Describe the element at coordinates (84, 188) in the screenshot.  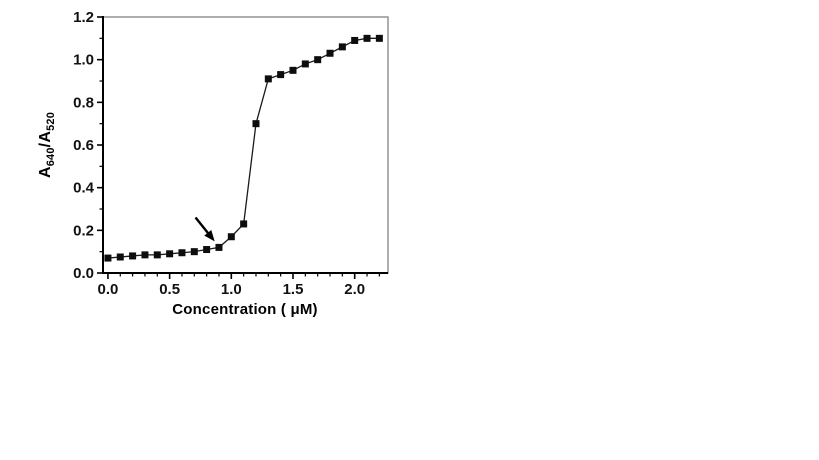
I see `y-tick-label: 0.4` at that location.